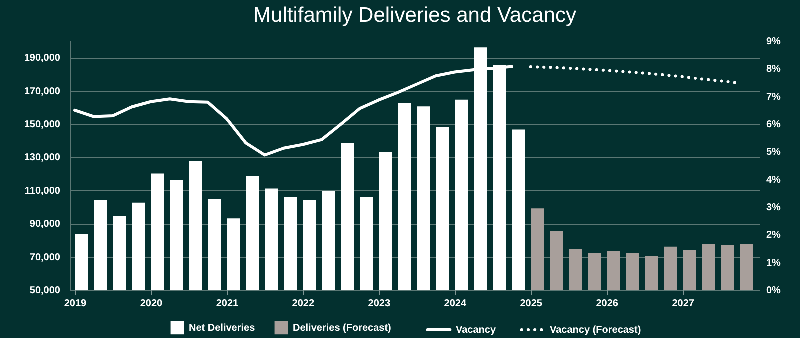 Image resolution: width=800 pixels, height=338 pixels. What do you see at coordinates (45, 224) in the screenshot?
I see `y-tick-label: 90,000` at bounding box center [45, 224].